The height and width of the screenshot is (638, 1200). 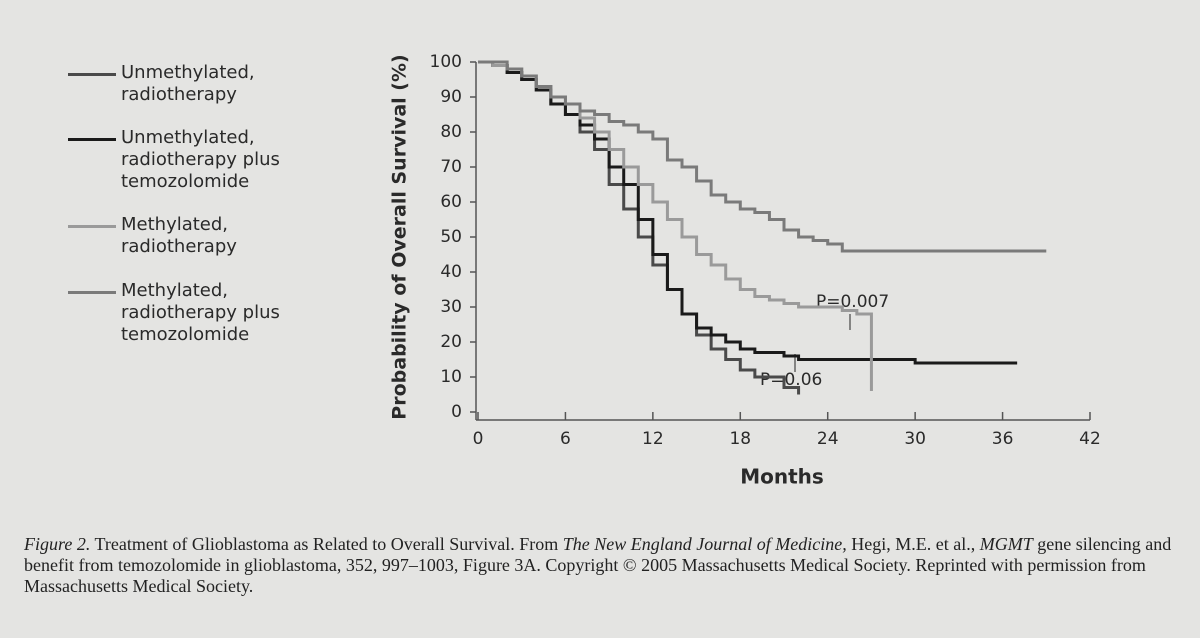 I want to click on x-tick-label: 30, so click(x=915, y=439).